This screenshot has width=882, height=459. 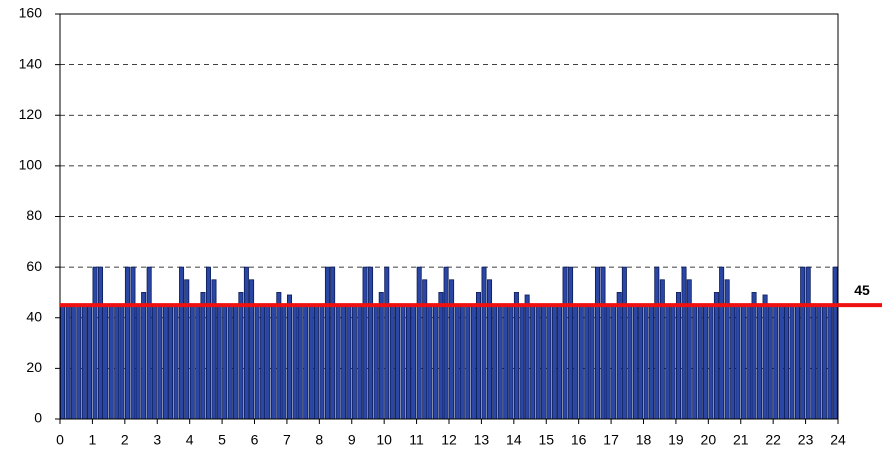 I want to click on x-tick-label: 10, so click(x=384, y=440).